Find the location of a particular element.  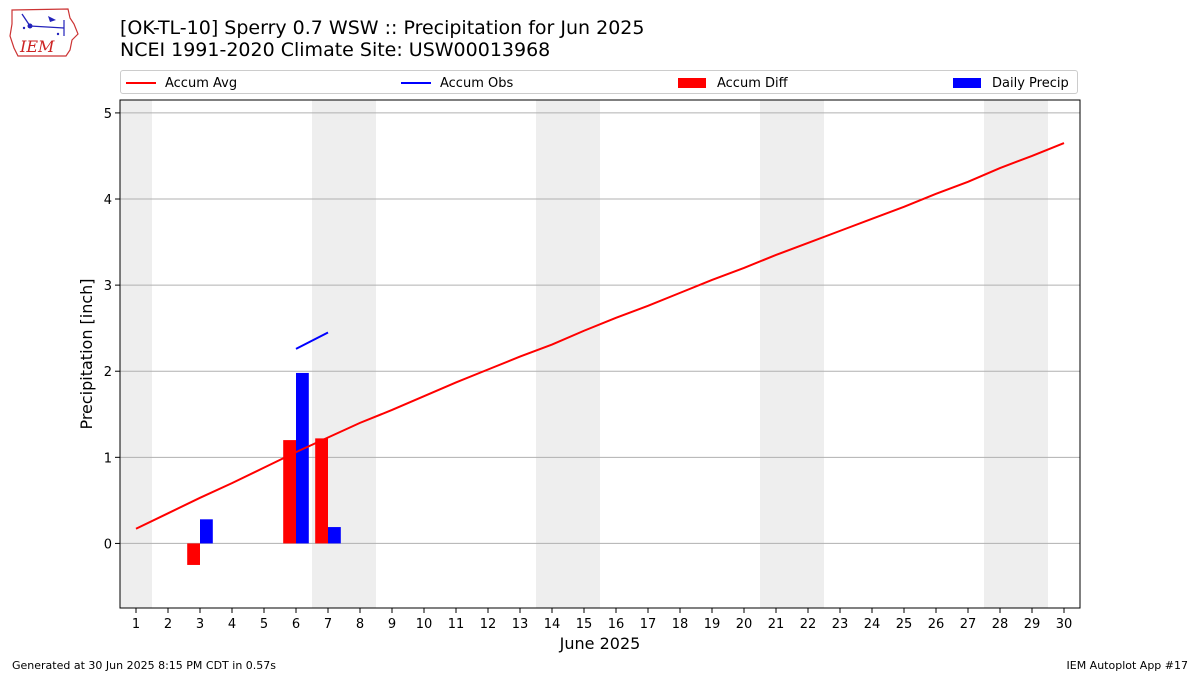

x-tick-label: 14 is located at coordinates (552, 624).